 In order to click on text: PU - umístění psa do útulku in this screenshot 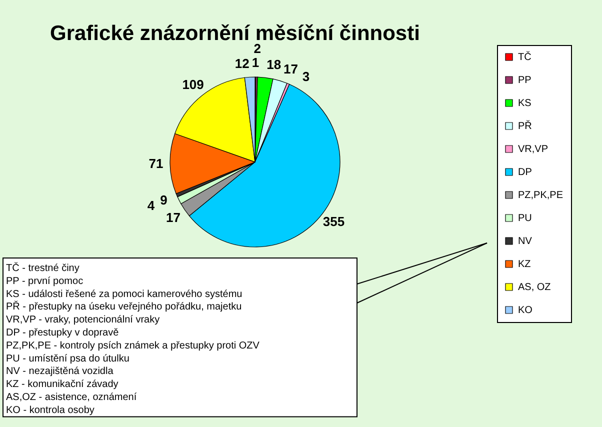, I will do `click(68, 358)`.